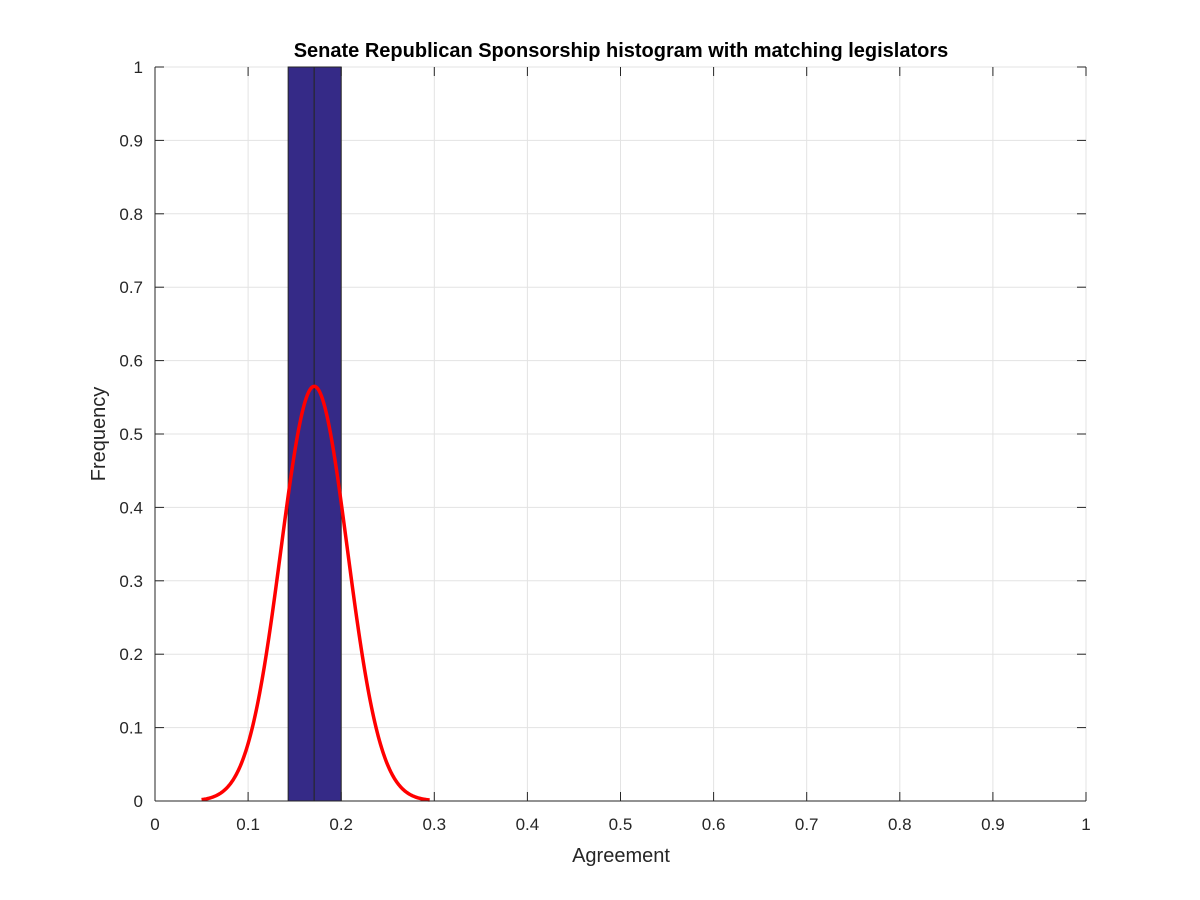 The width and height of the screenshot is (1200, 900). Describe the element at coordinates (154, 824) in the screenshot. I see `x-tick-label: 0` at that location.